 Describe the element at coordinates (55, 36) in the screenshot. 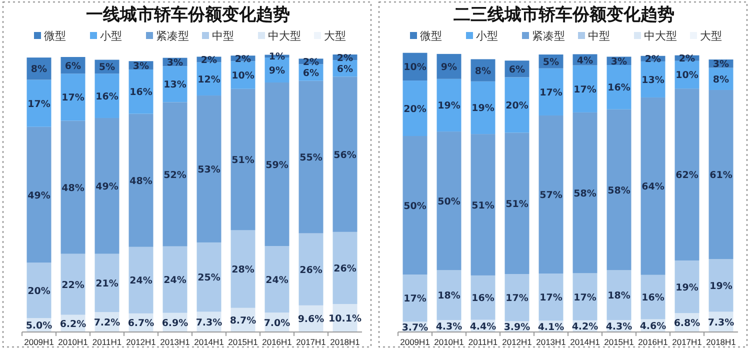

I see `legend-label: 微型` at that location.